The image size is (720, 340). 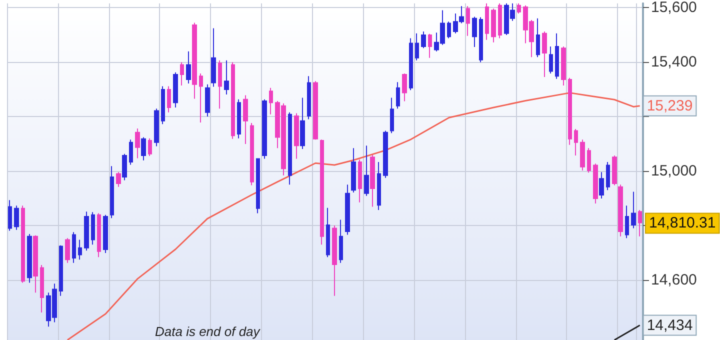 What do you see at coordinates (682, 223) in the screenshot?
I see `text: 14,810.31` at bounding box center [682, 223].